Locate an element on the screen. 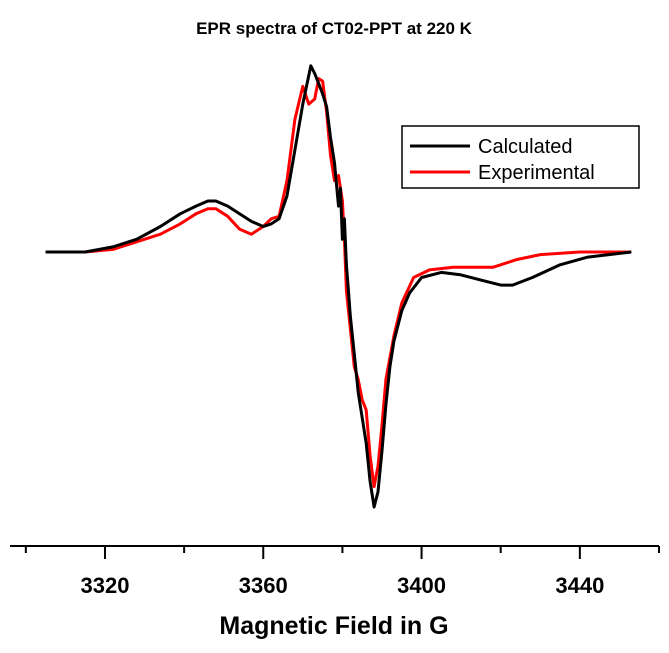  chart-title: EPR spectra of CT02-PPT at 220 K is located at coordinates (334, 28).